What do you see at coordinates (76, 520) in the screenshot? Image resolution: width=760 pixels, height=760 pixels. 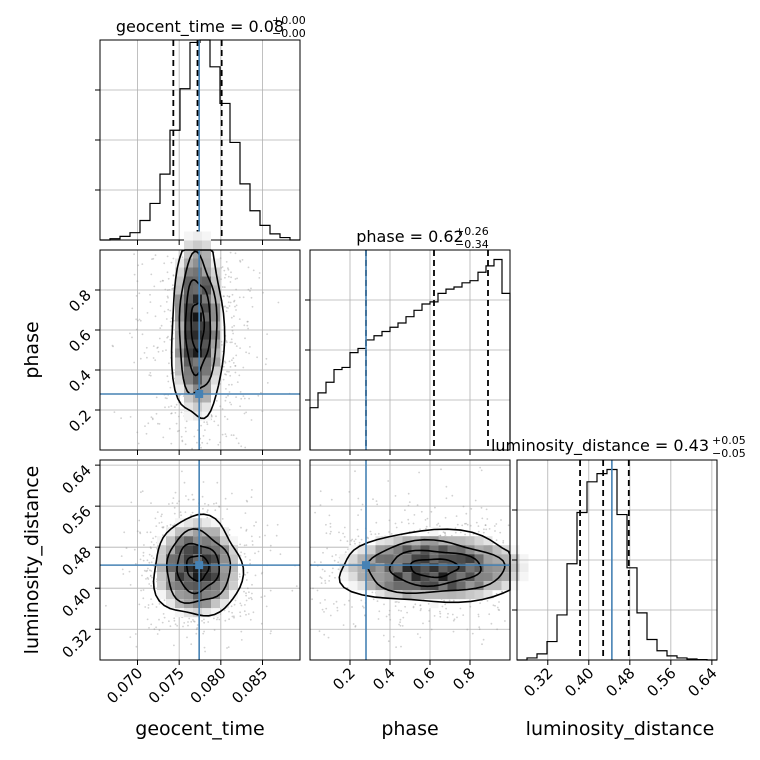 I see `y-tick-label: 0.56` at bounding box center [76, 520].